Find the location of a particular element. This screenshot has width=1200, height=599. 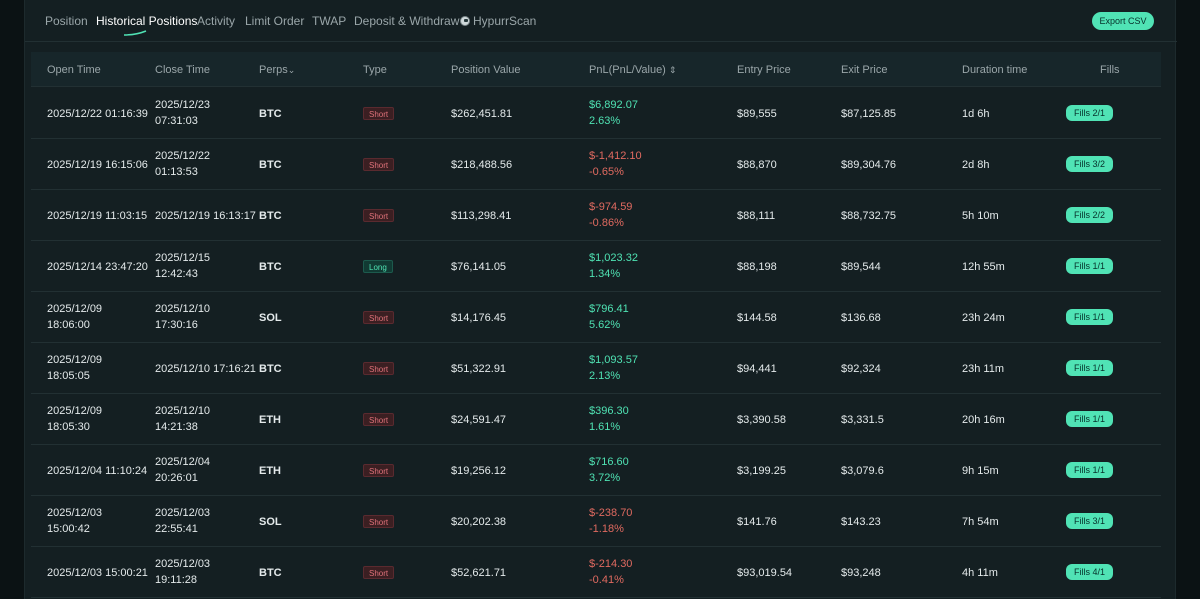

exit-price: $136.68 is located at coordinates (861, 318).